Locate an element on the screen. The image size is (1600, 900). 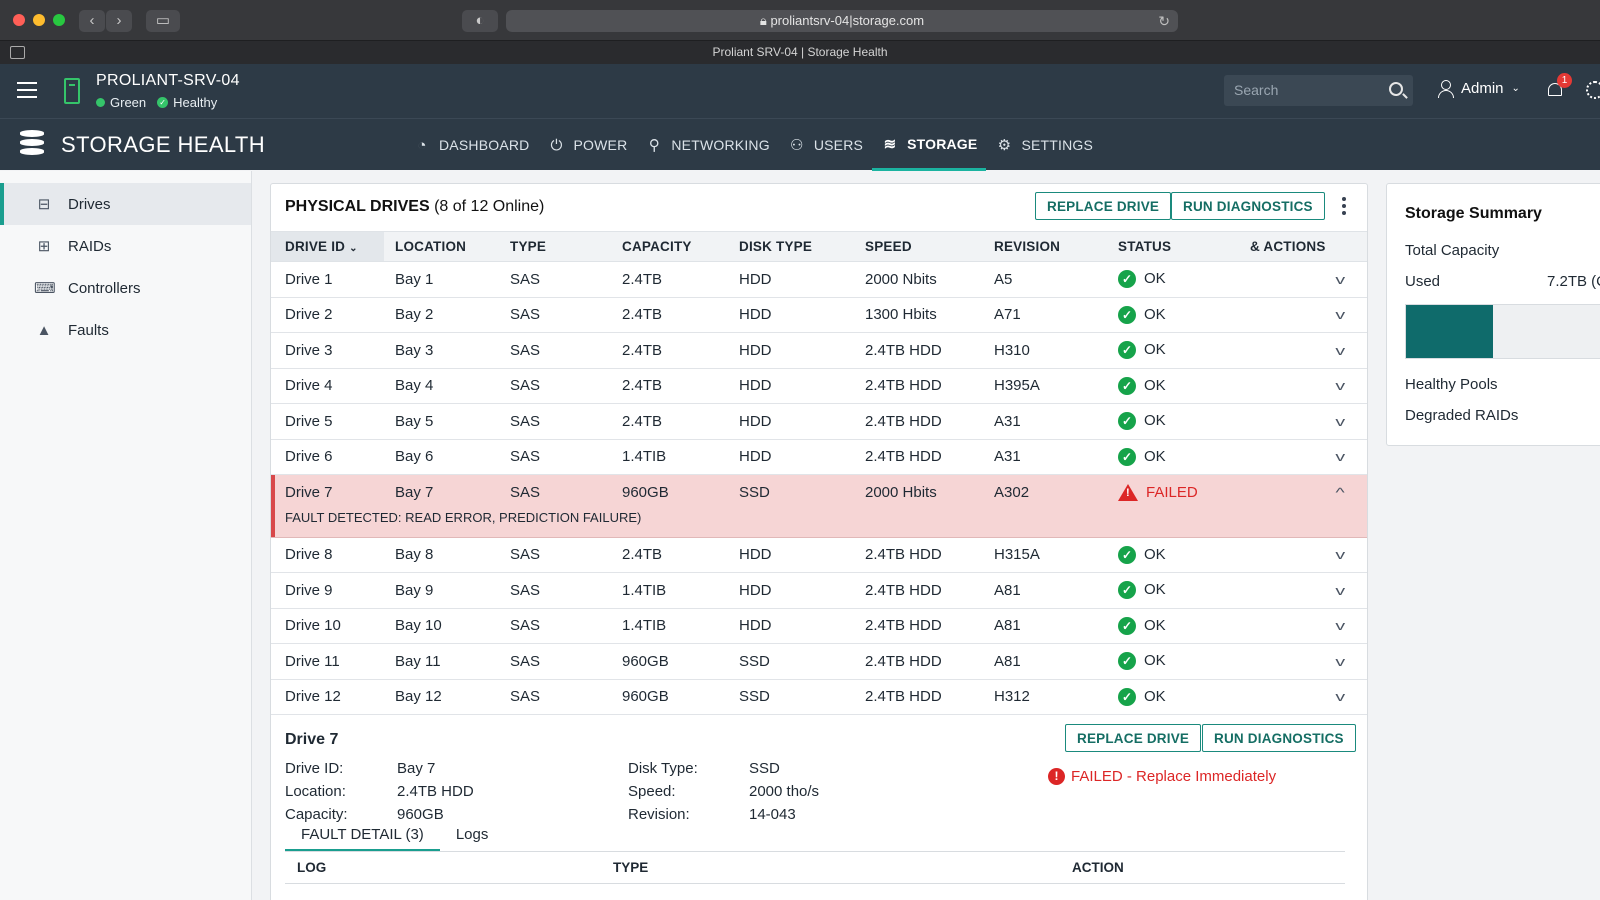
minimize-window-button is located at coordinates (39, 20).